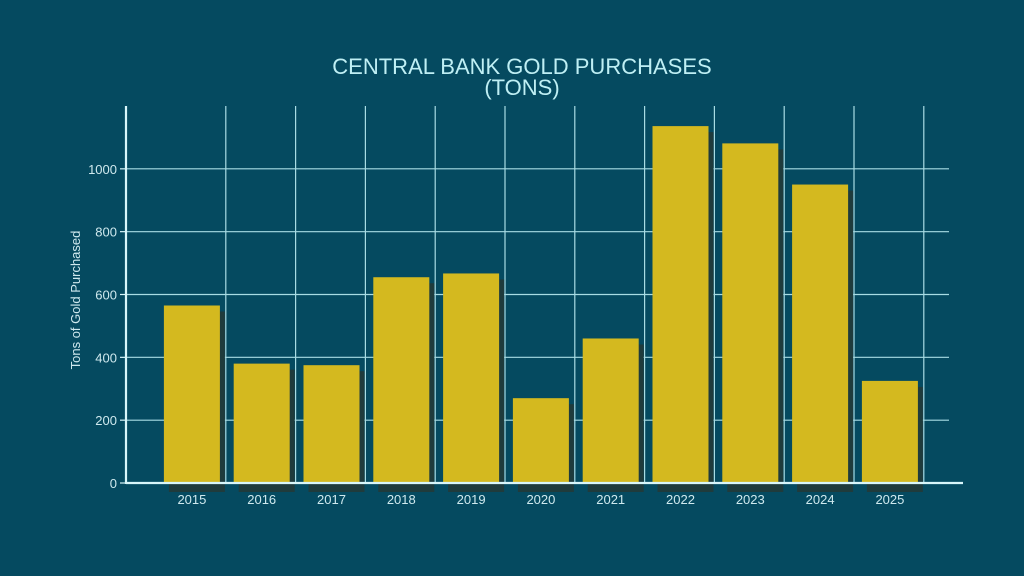 The width and height of the screenshot is (1024, 576). What do you see at coordinates (750, 499) in the screenshot?
I see `x-tick-label: 2023` at bounding box center [750, 499].